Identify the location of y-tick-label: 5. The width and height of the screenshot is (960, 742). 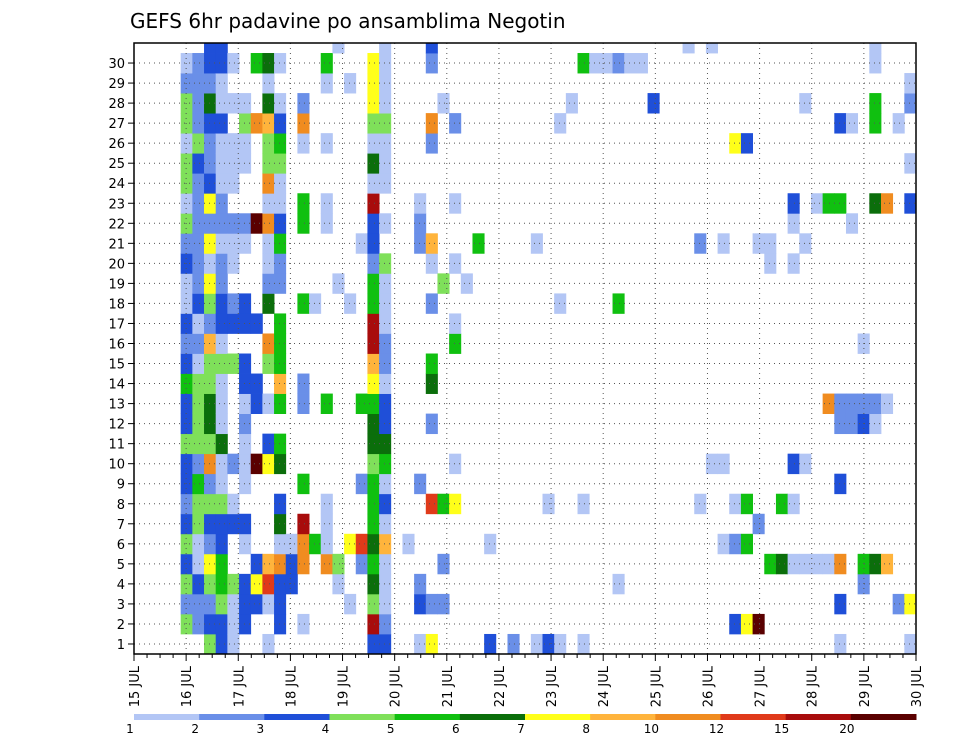
(121, 565).